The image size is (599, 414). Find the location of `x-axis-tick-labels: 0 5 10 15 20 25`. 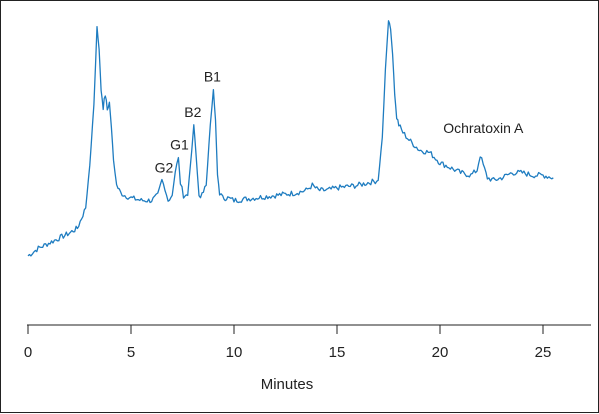

x-axis-tick-labels: 0 5 10 15 20 25 is located at coordinates (288, 352).